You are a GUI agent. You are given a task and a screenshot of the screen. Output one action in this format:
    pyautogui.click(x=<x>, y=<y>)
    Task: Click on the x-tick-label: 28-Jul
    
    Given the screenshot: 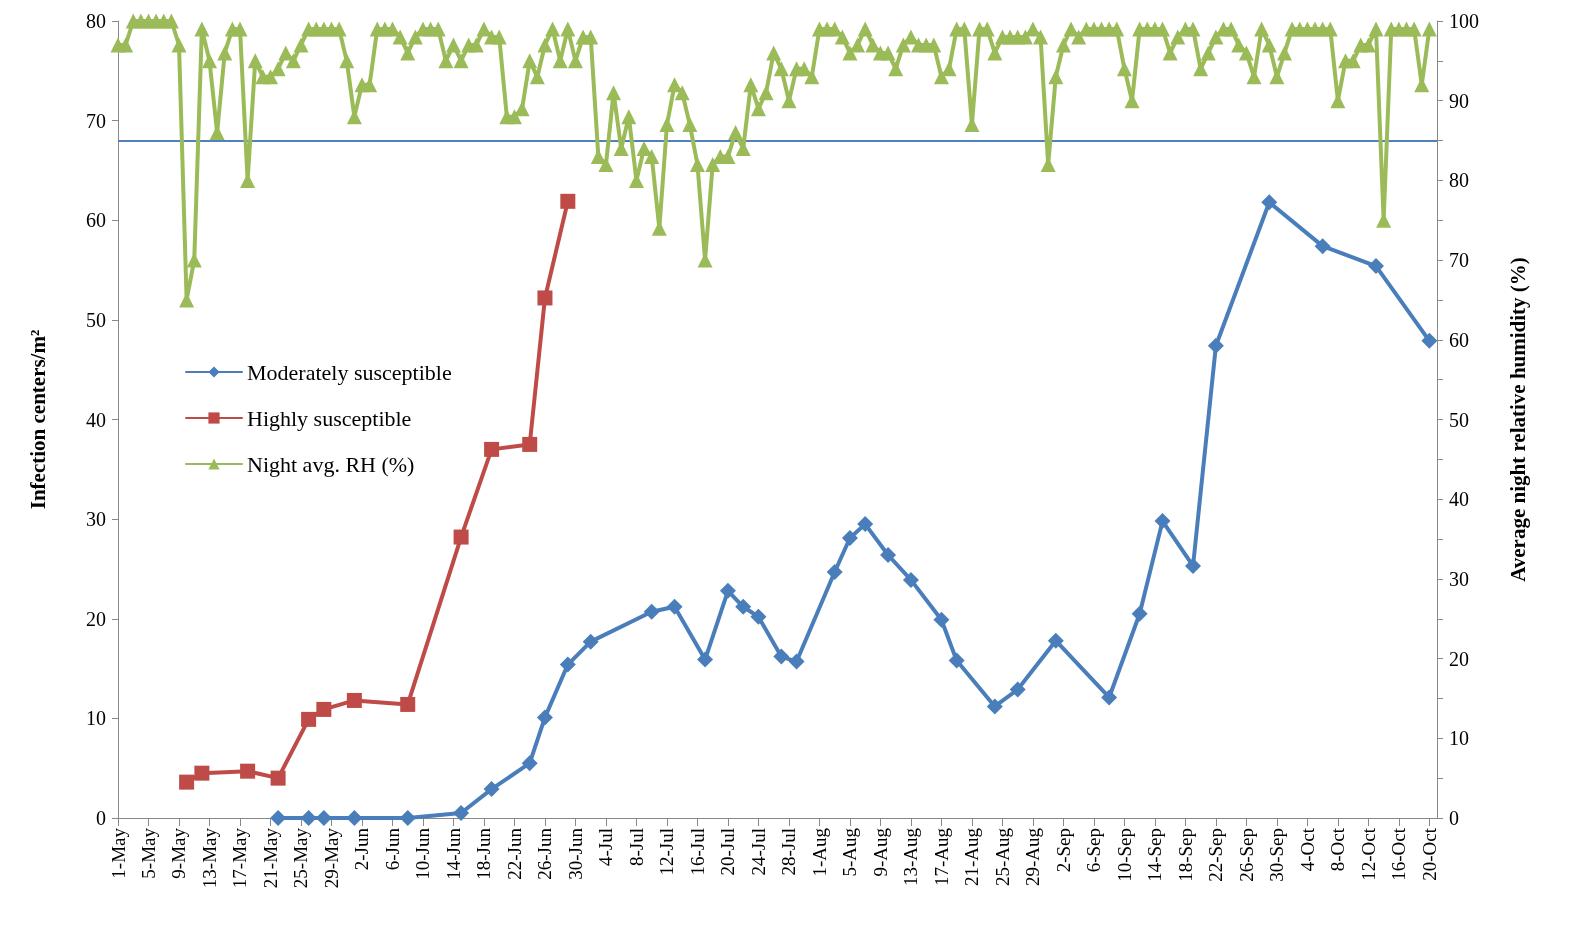 What is the action you would take?
    pyautogui.click(x=789, y=852)
    